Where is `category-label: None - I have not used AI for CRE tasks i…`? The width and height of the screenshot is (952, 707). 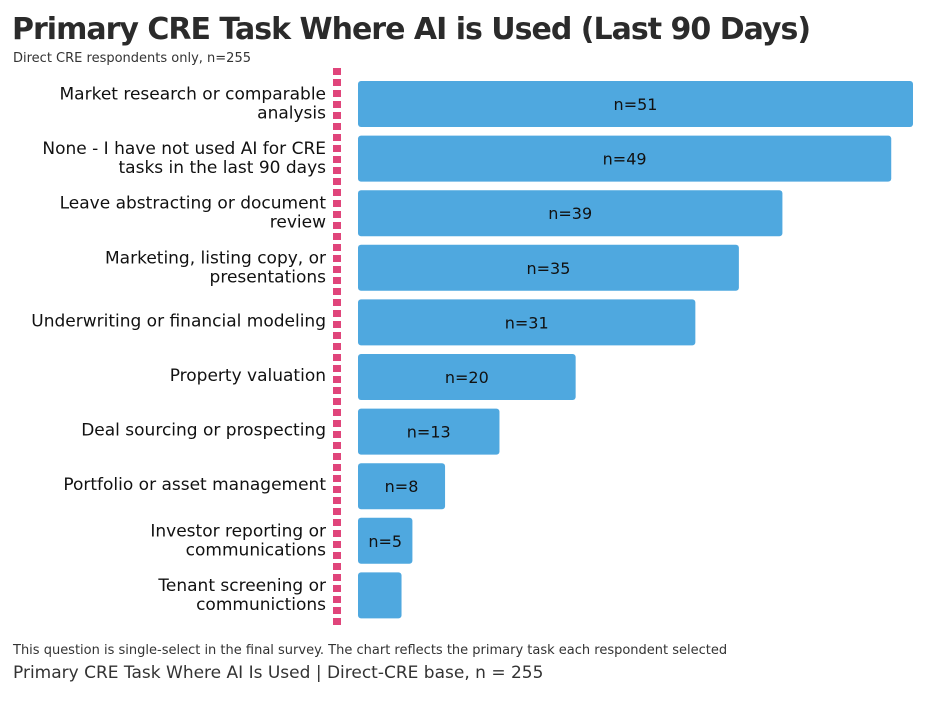
category-label: None - I have not used AI for CRE tasks i… is located at coordinates (184, 158).